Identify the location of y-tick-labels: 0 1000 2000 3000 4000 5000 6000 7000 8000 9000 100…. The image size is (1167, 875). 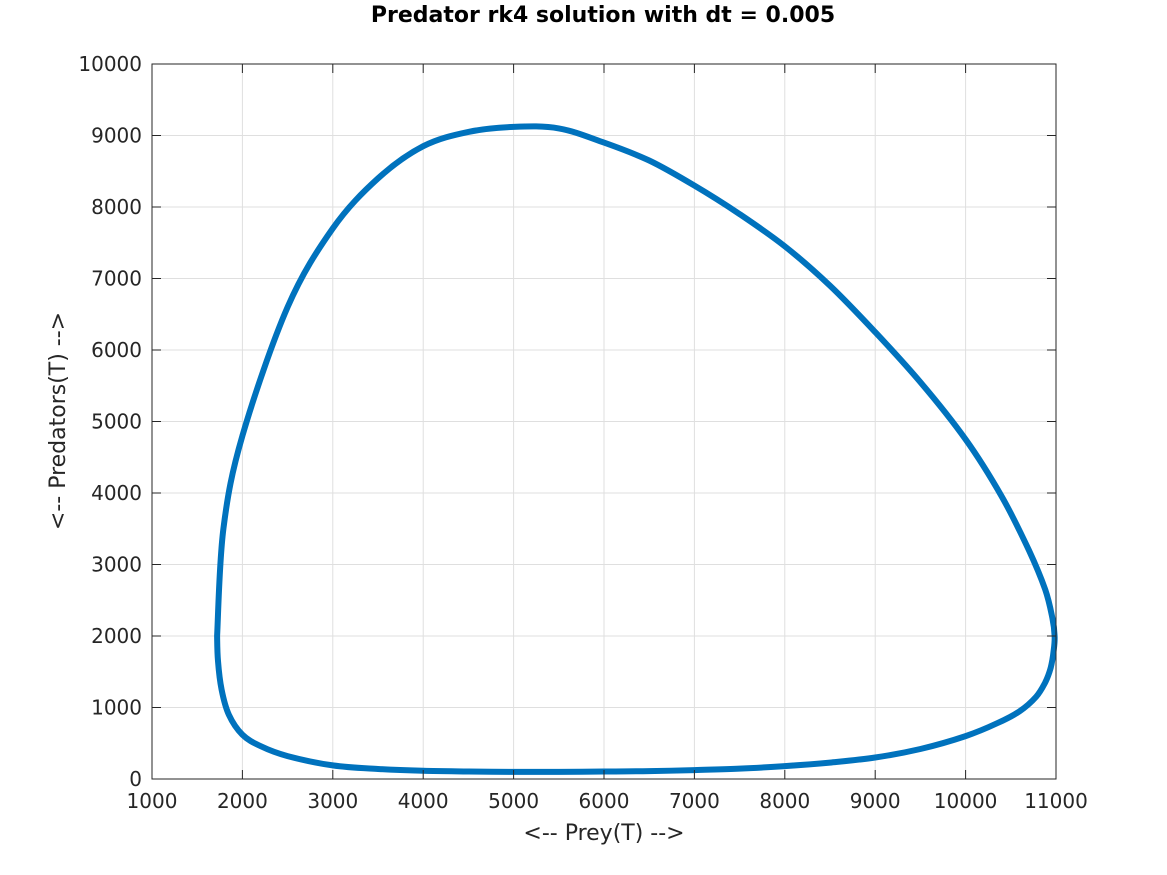
(110, 421).